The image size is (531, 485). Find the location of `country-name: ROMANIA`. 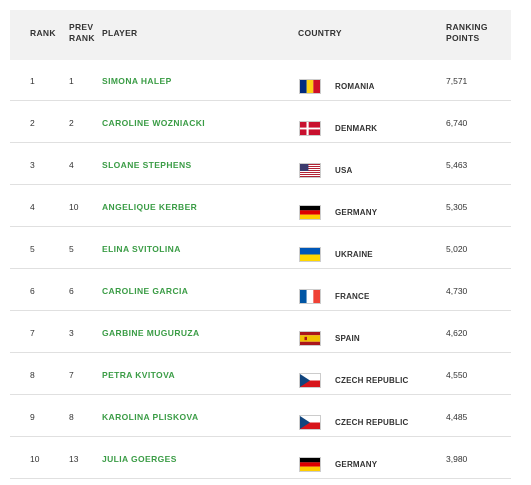

country-name: ROMANIA is located at coordinates (355, 86).